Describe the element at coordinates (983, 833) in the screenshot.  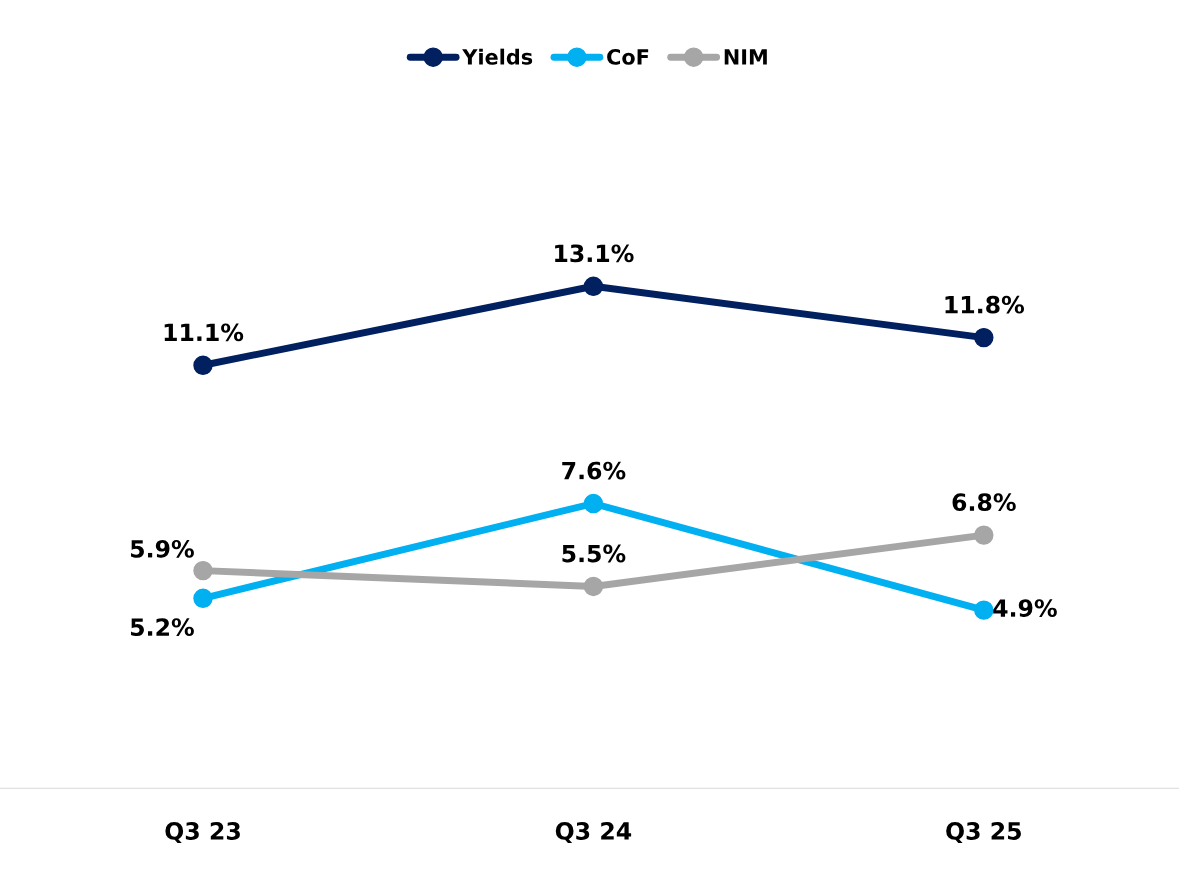
I see `x-tick-label: Q3 25` at that location.